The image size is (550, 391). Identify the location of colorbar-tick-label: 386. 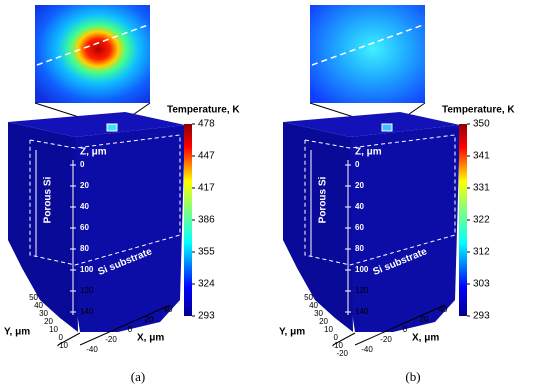
(206, 220).